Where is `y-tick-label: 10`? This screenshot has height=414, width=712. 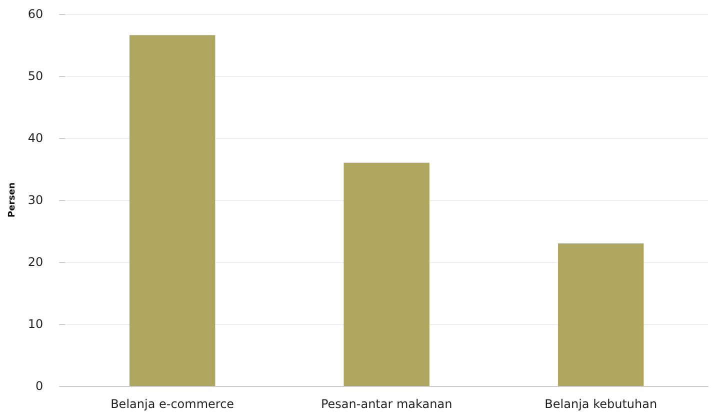 y-tick-label: 10 is located at coordinates (36, 324).